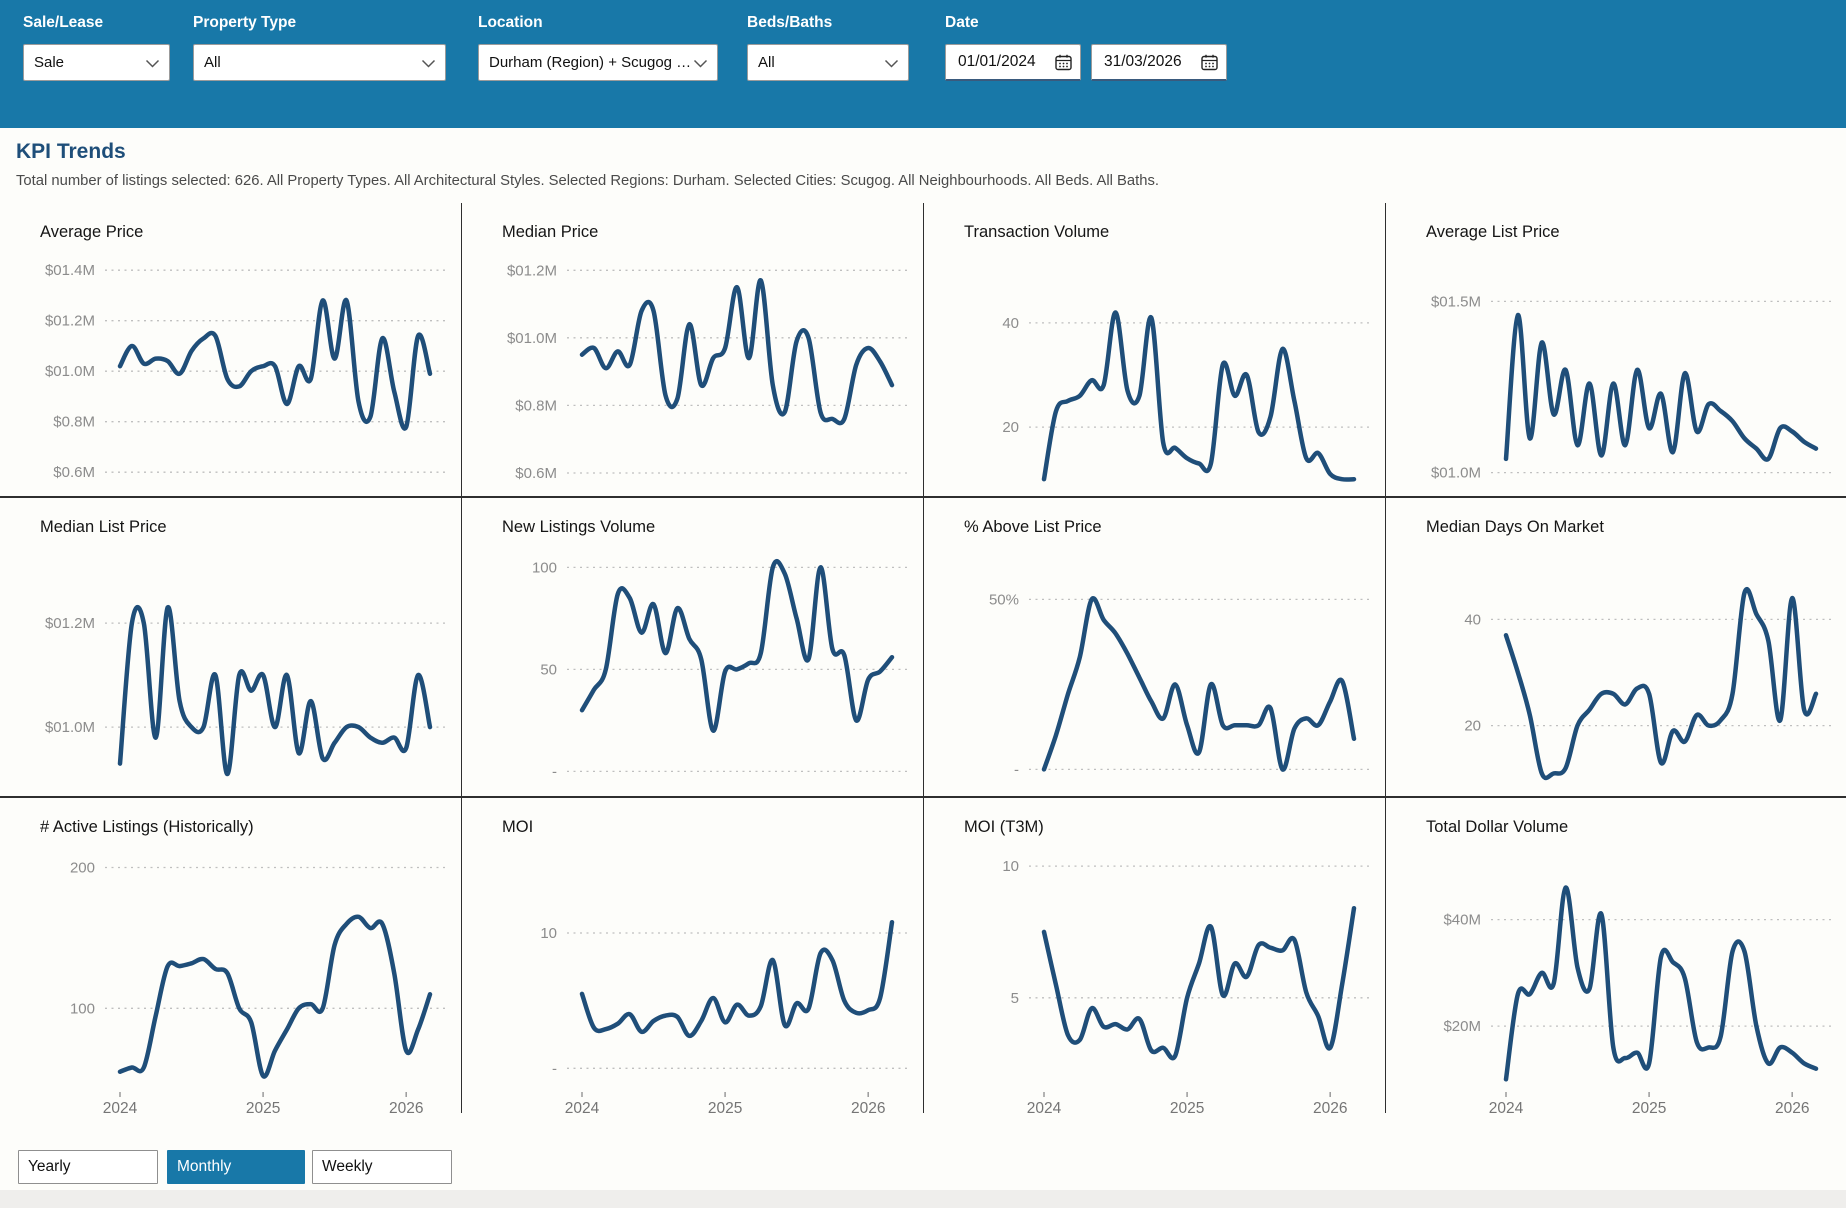 Image resolution: width=1846 pixels, height=1208 pixels. I want to click on chart-cell-median-days-on-market: Median Days On Market 40 20, so click(1616, 648).